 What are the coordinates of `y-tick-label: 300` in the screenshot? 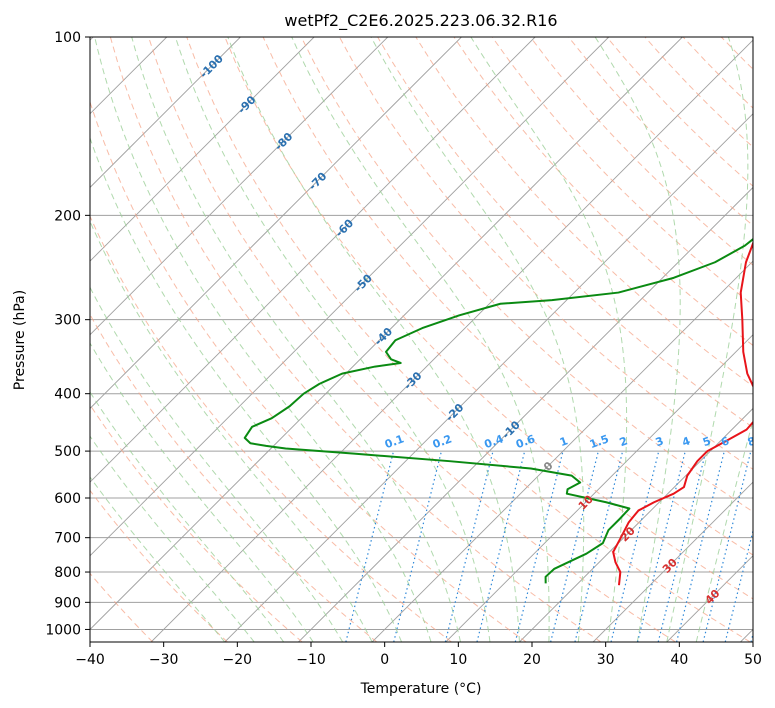 It's located at (67, 321).